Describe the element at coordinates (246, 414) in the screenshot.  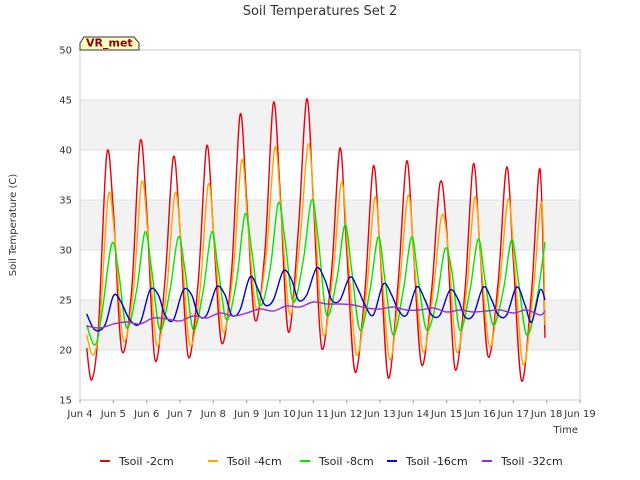
I see `x-tick-label: Jun 9` at that location.